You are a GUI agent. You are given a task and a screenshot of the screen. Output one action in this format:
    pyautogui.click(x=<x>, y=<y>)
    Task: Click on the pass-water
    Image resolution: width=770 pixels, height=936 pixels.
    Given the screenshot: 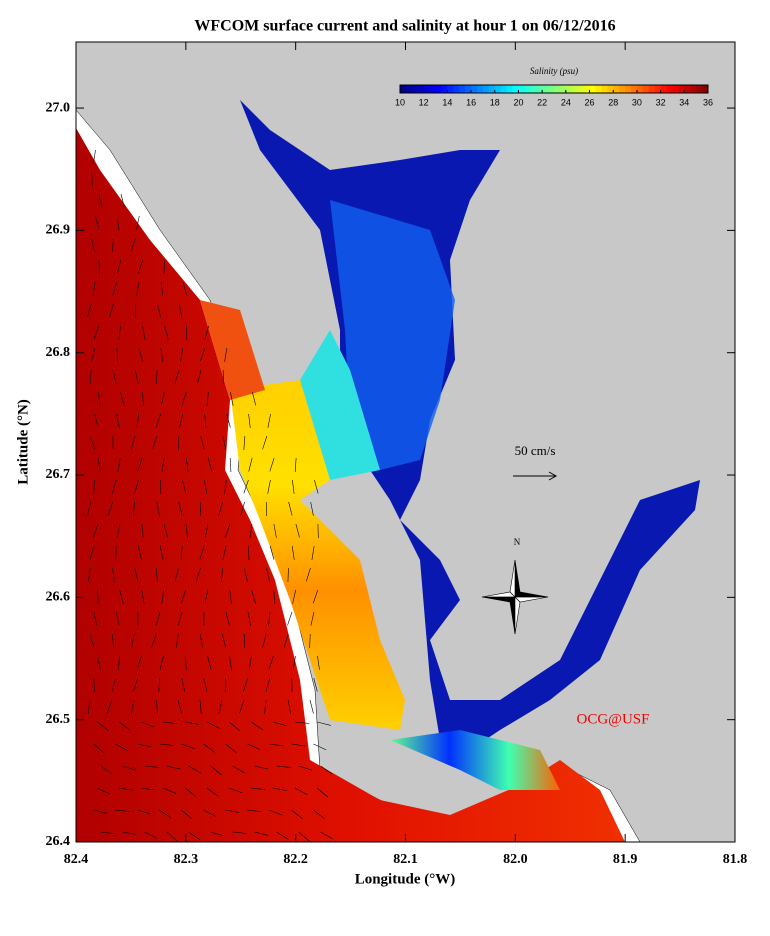 What is the action you would take?
    pyautogui.click(x=340, y=405)
    